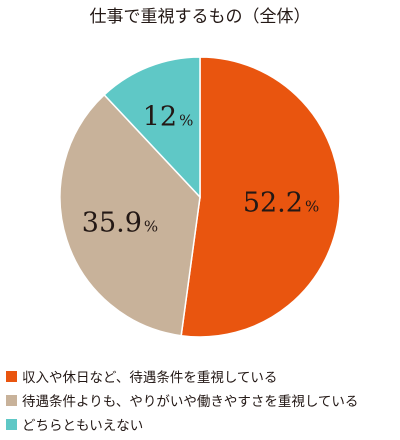  Describe the element at coordinates (281, 202) in the screenshot. I see `slice-value-label: 52.2%` at that location.